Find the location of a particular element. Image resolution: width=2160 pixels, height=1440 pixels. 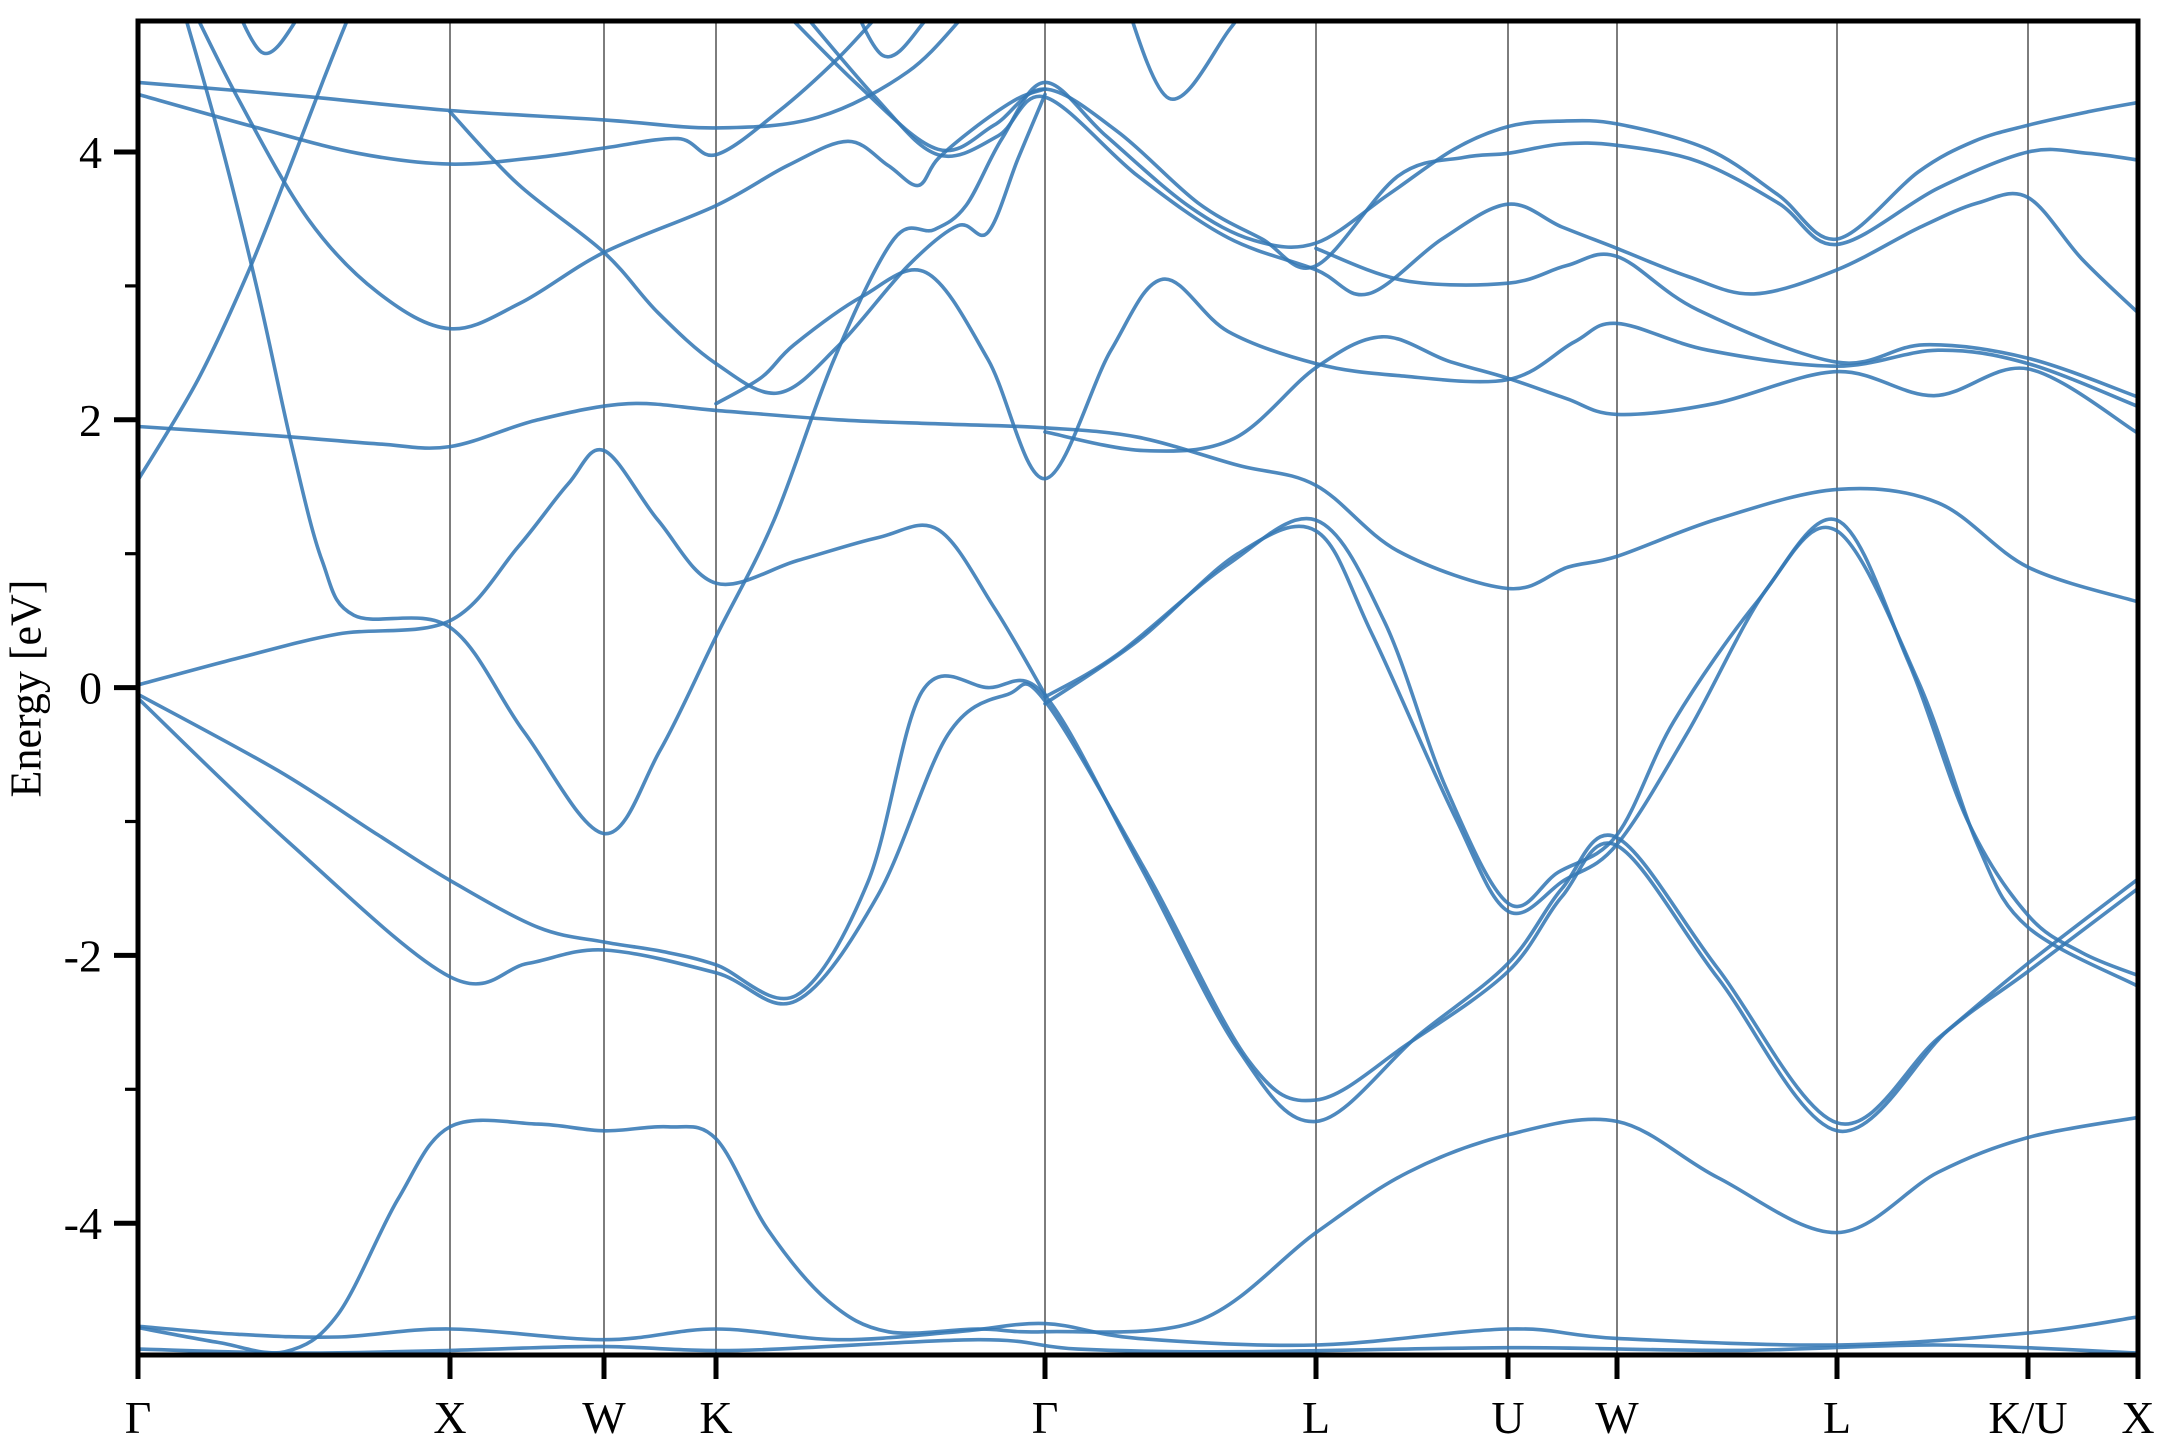

x-tick-label-K/U: K/U is located at coordinates (2027, 1416).